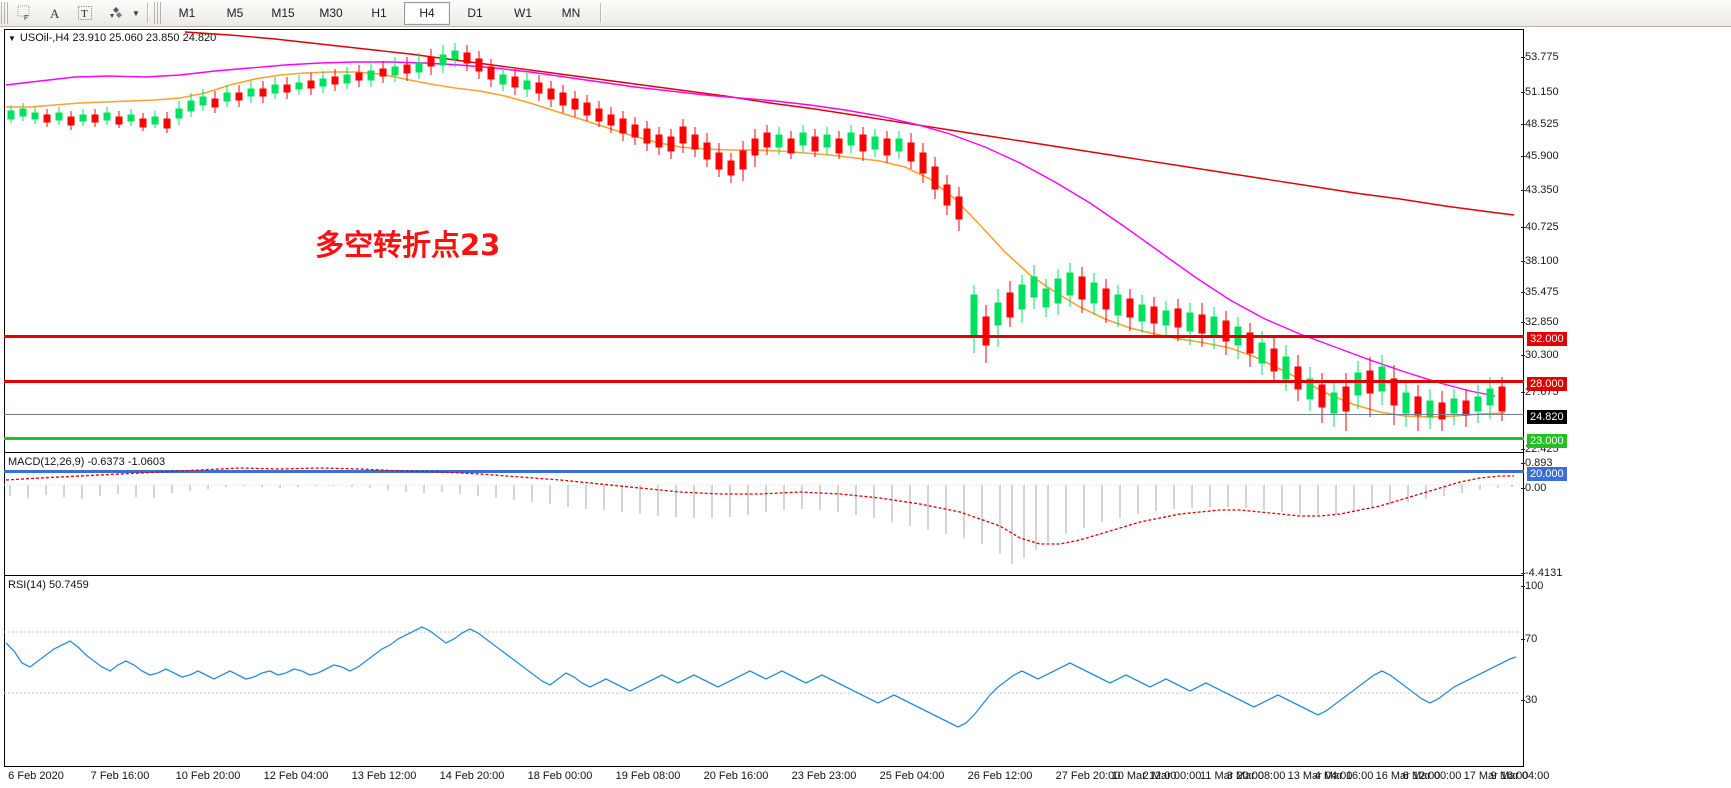 Image resolution: width=1731 pixels, height=788 pixels. I want to click on xtick-4: 13 Feb 12:00, so click(384, 776).